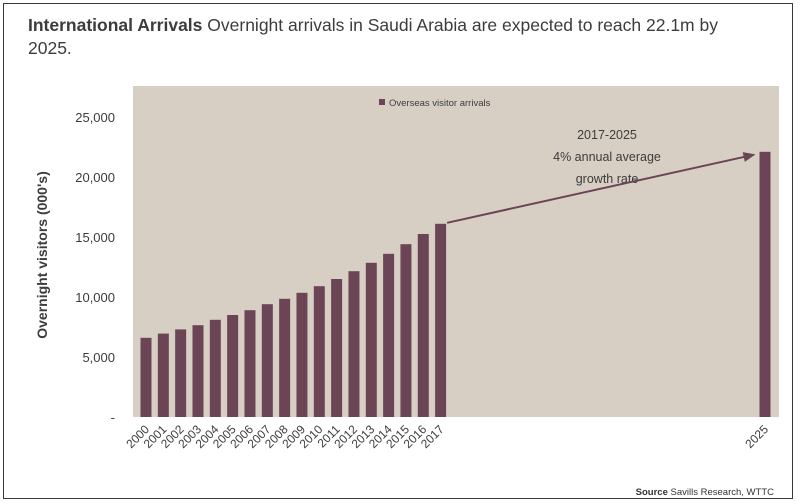 This screenshot has height=504, width=798. Describe the element at coordinates (98, 357) in the screenshot. I see `y-tick-label: 5,000` at that location.